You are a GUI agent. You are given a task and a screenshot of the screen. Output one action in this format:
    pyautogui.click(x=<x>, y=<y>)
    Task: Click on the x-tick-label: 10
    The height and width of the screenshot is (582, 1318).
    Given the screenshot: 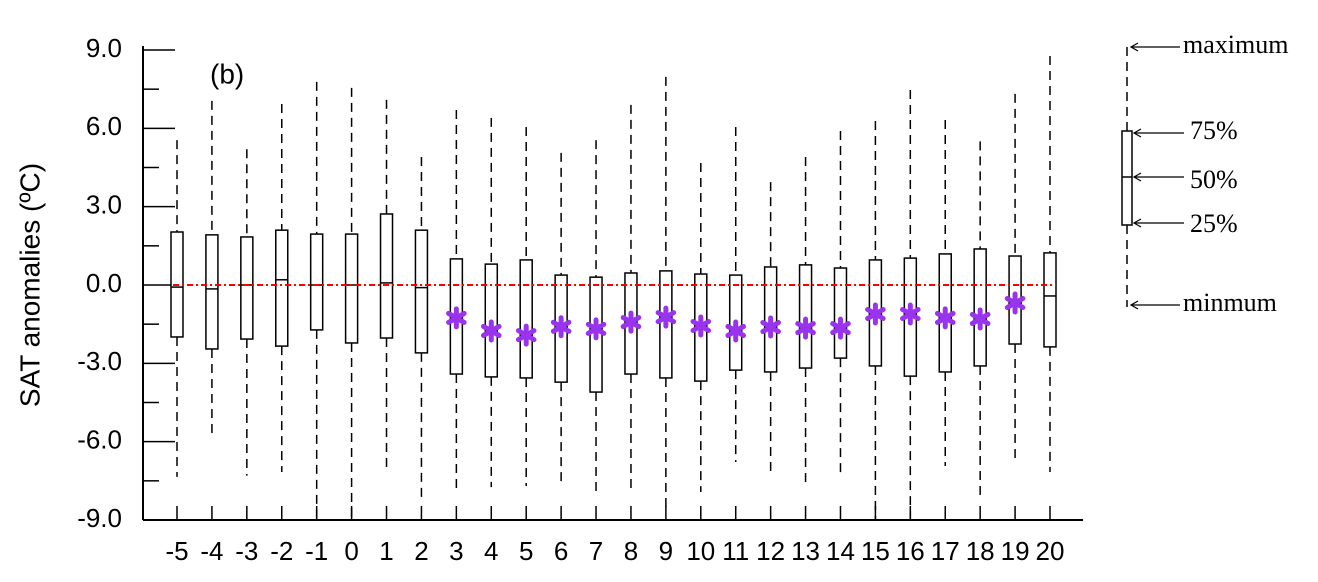 What is the action you would take?
    pyautogui.click(x=700, y=551)
    